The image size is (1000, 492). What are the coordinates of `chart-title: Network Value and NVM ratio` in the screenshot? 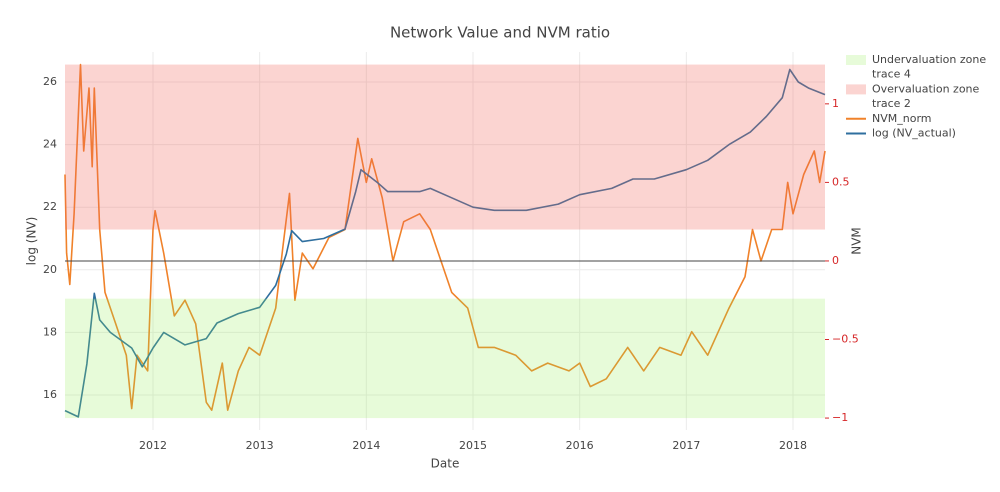 It's located at (500, 33).